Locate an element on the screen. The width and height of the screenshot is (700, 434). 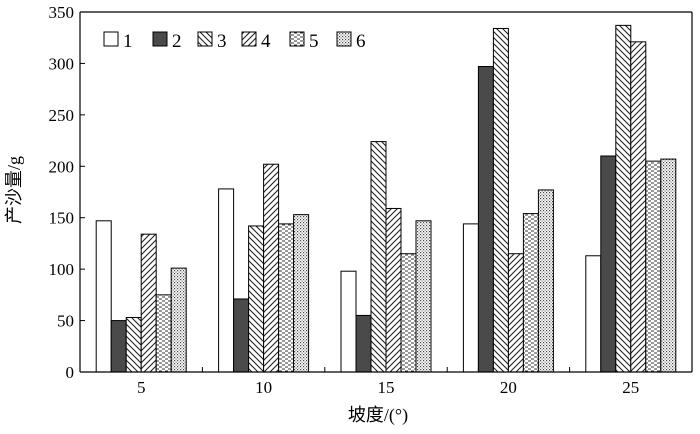
y-tick-label: 150 is located at coordinates (62, 218).